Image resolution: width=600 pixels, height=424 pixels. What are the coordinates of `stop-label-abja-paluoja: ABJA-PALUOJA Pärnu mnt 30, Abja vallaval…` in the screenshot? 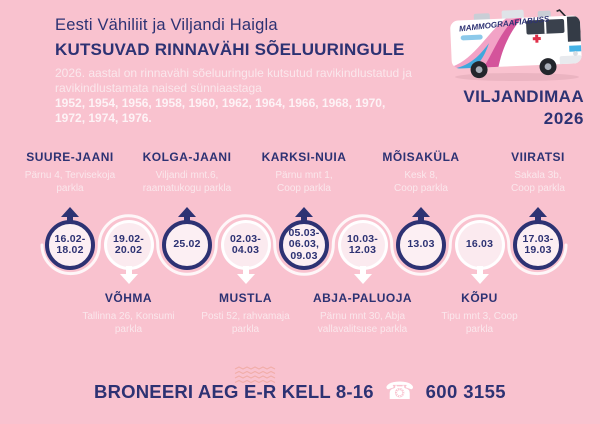 It's located at (363, 313).